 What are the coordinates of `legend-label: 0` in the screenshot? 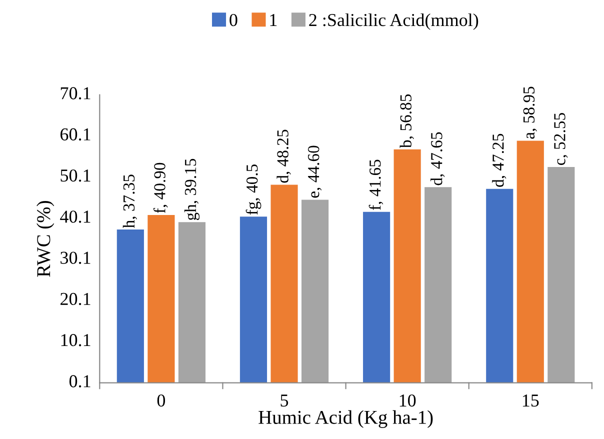 It's located at (234, 20).